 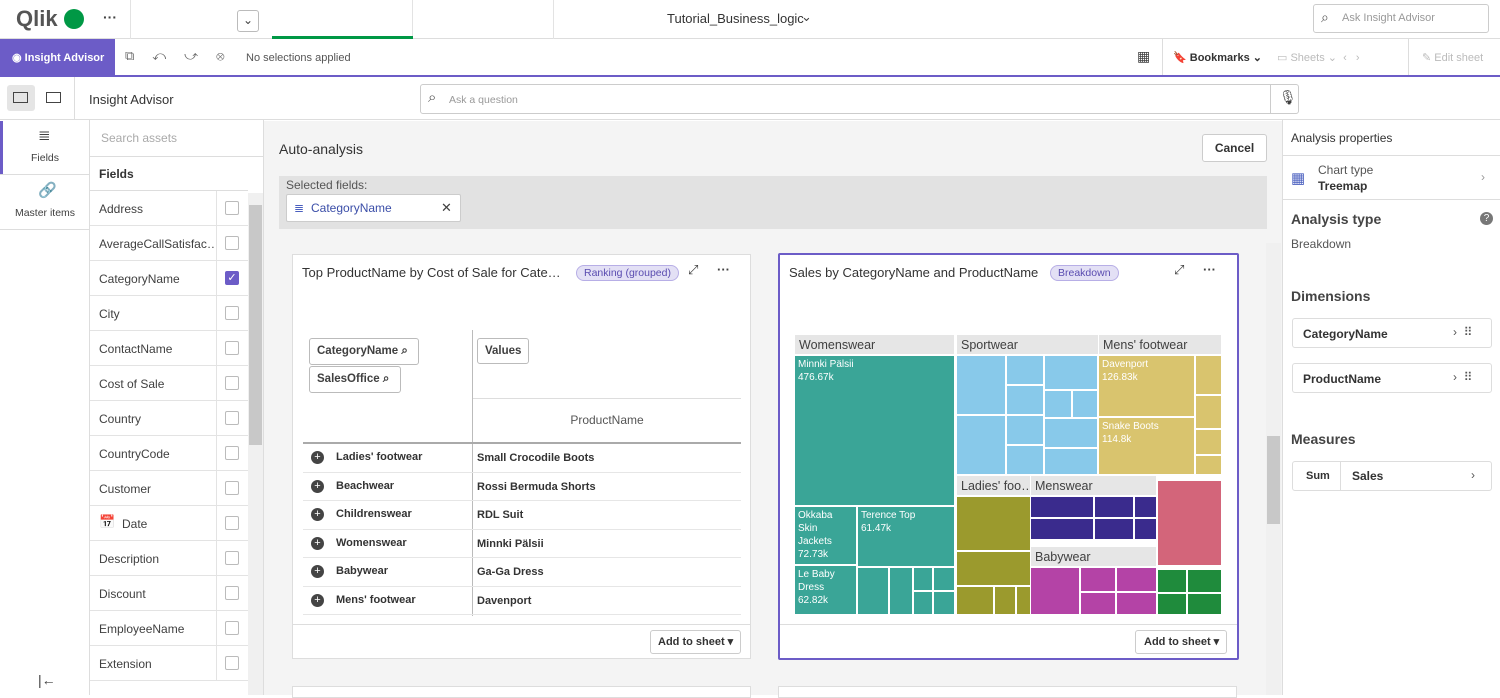 What do you see at coordinates (446, 207) in the screenshot?
I see `chip-remove: ✕` at bounding box center [446, 207].